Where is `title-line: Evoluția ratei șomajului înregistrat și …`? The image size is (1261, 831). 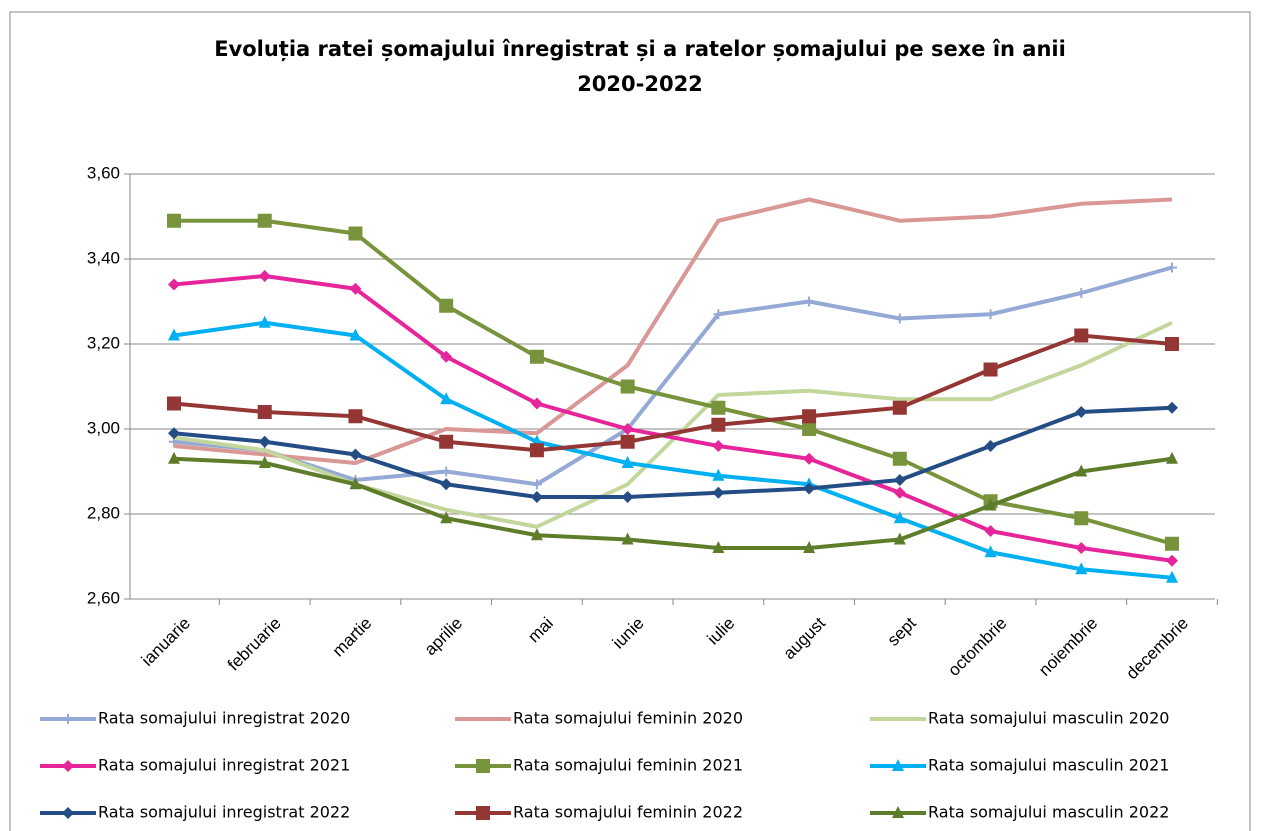
title-line: Evoluția ratei șomajului înregistrat și … is located at coordinates (640, 49).